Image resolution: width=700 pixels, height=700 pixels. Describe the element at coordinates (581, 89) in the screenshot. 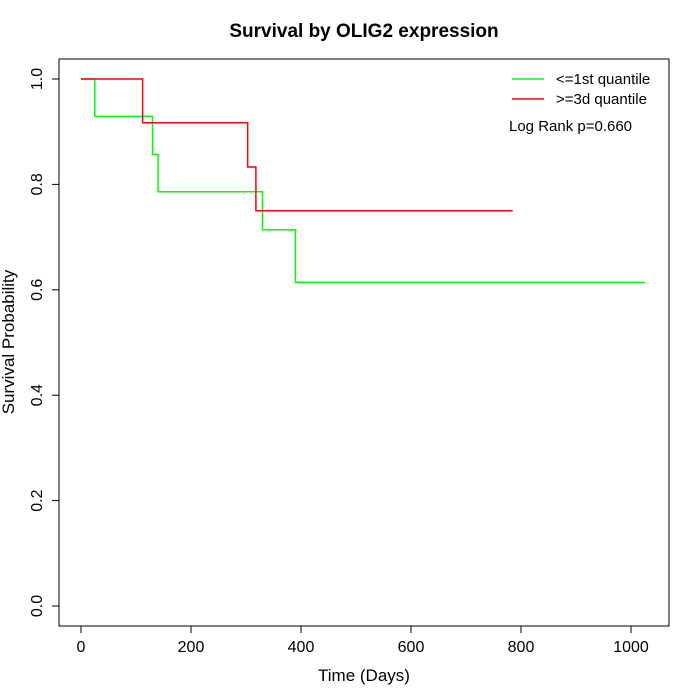

I see `legend: <=1st quantile >=3d quantile` at that location.